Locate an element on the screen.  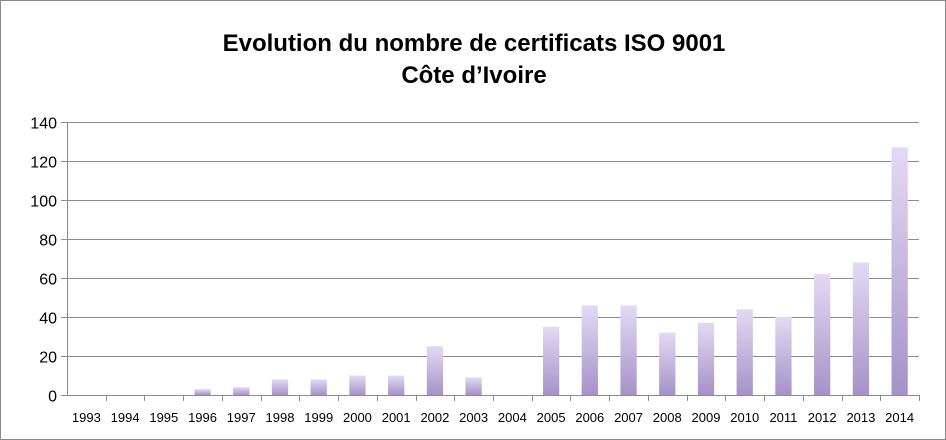
x-tick-label: 2009 is located at coordinates (706, 417).